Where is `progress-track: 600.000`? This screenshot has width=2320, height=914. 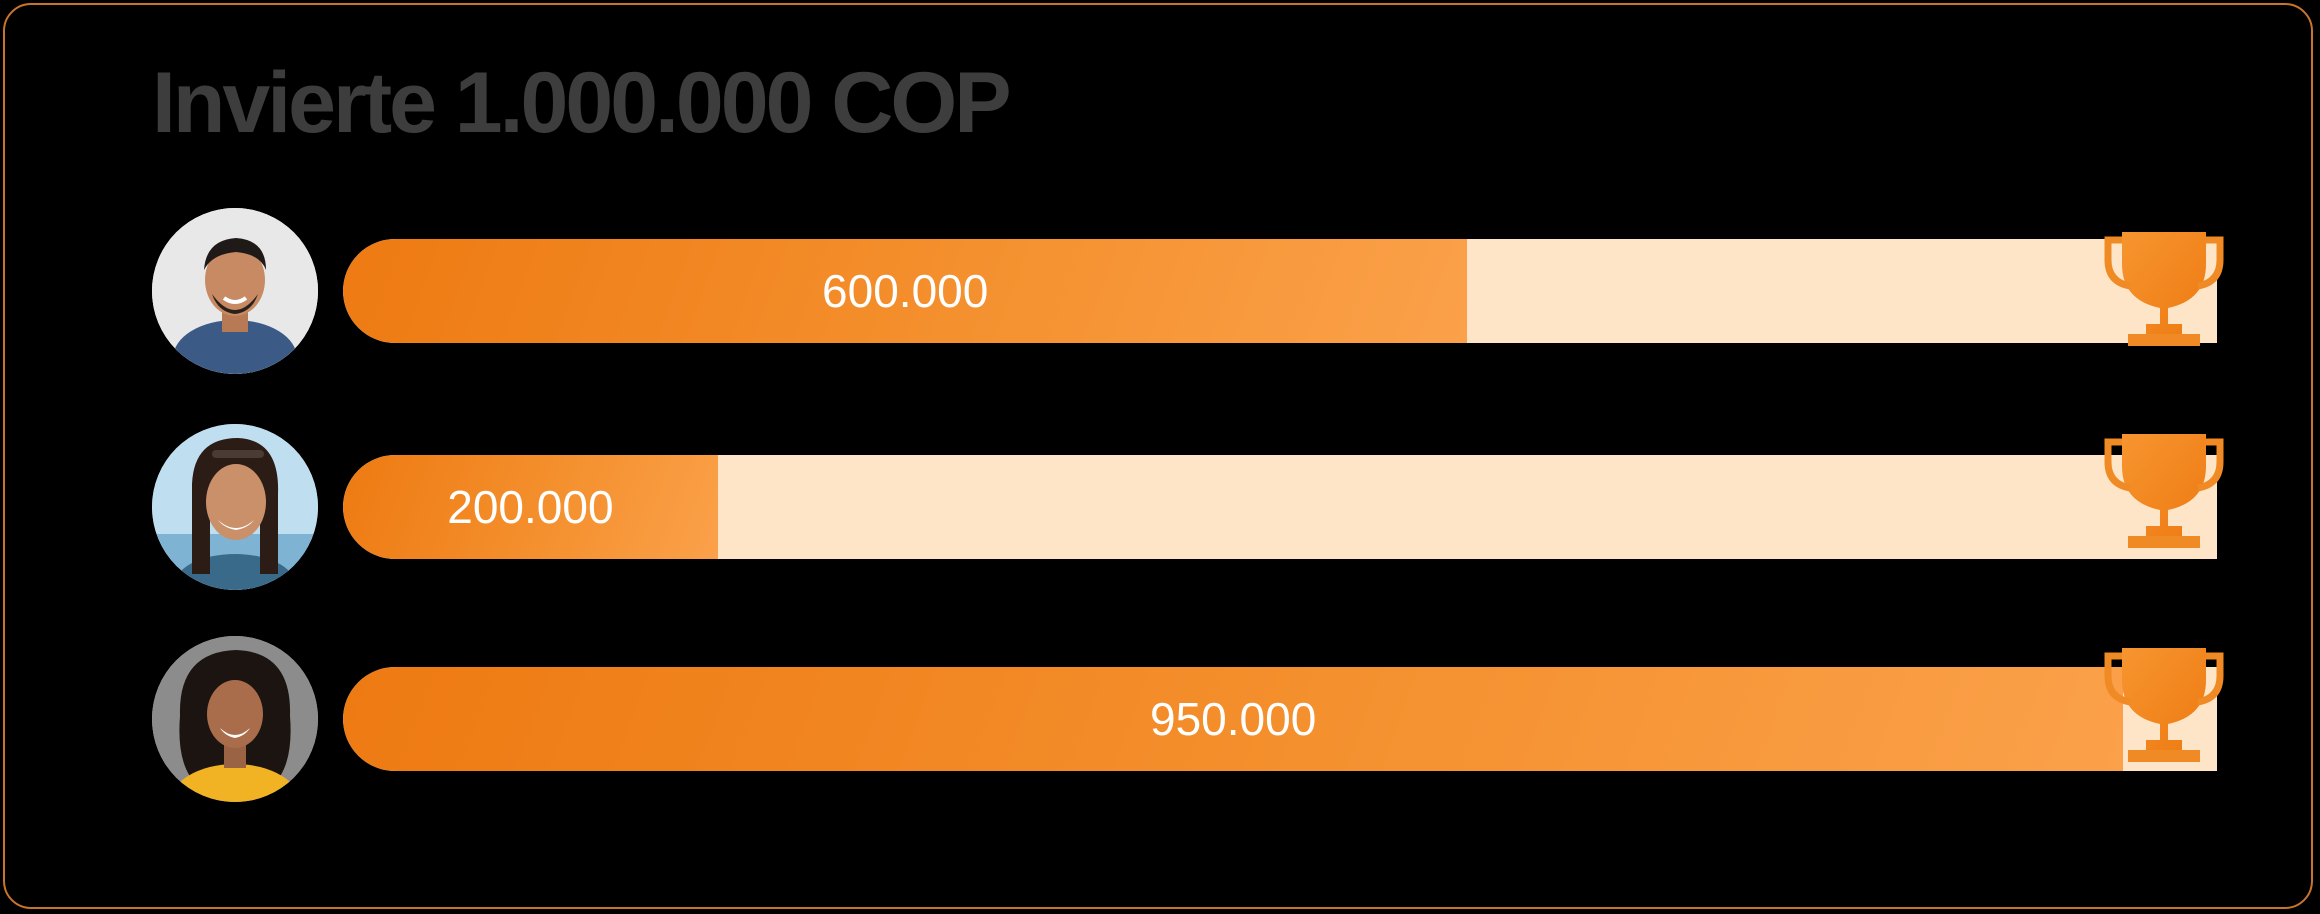
progress-track: 600.000 is located at coordinates (1280, 291).